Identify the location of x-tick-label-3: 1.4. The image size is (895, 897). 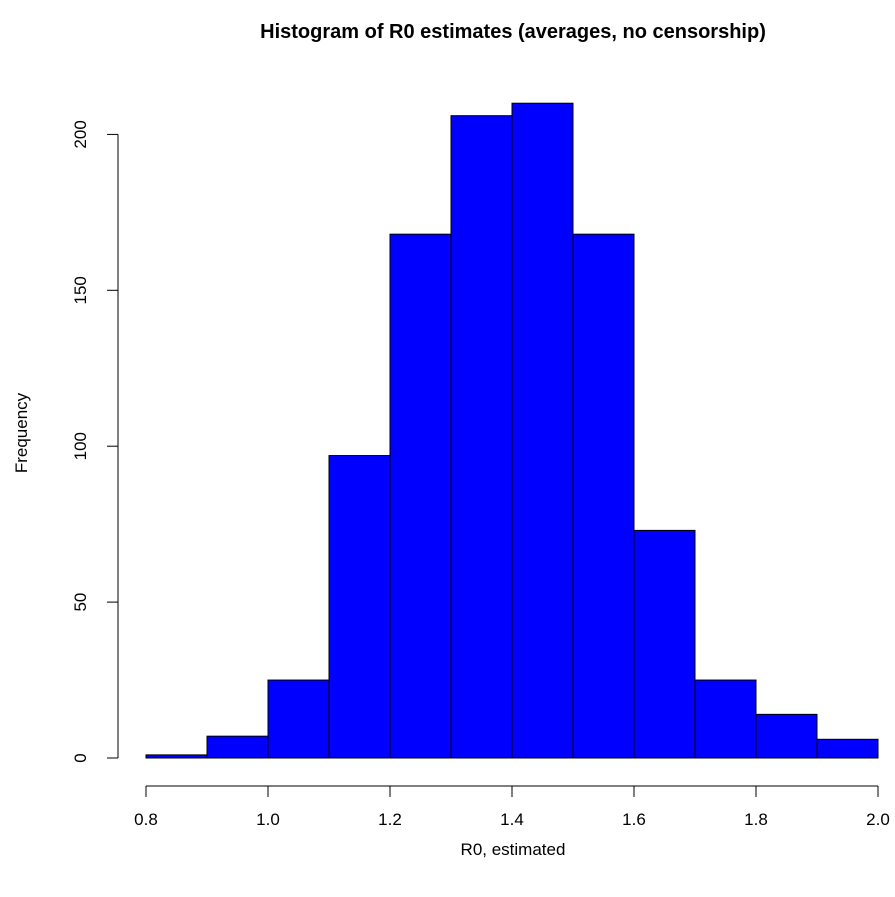
(512, 819).